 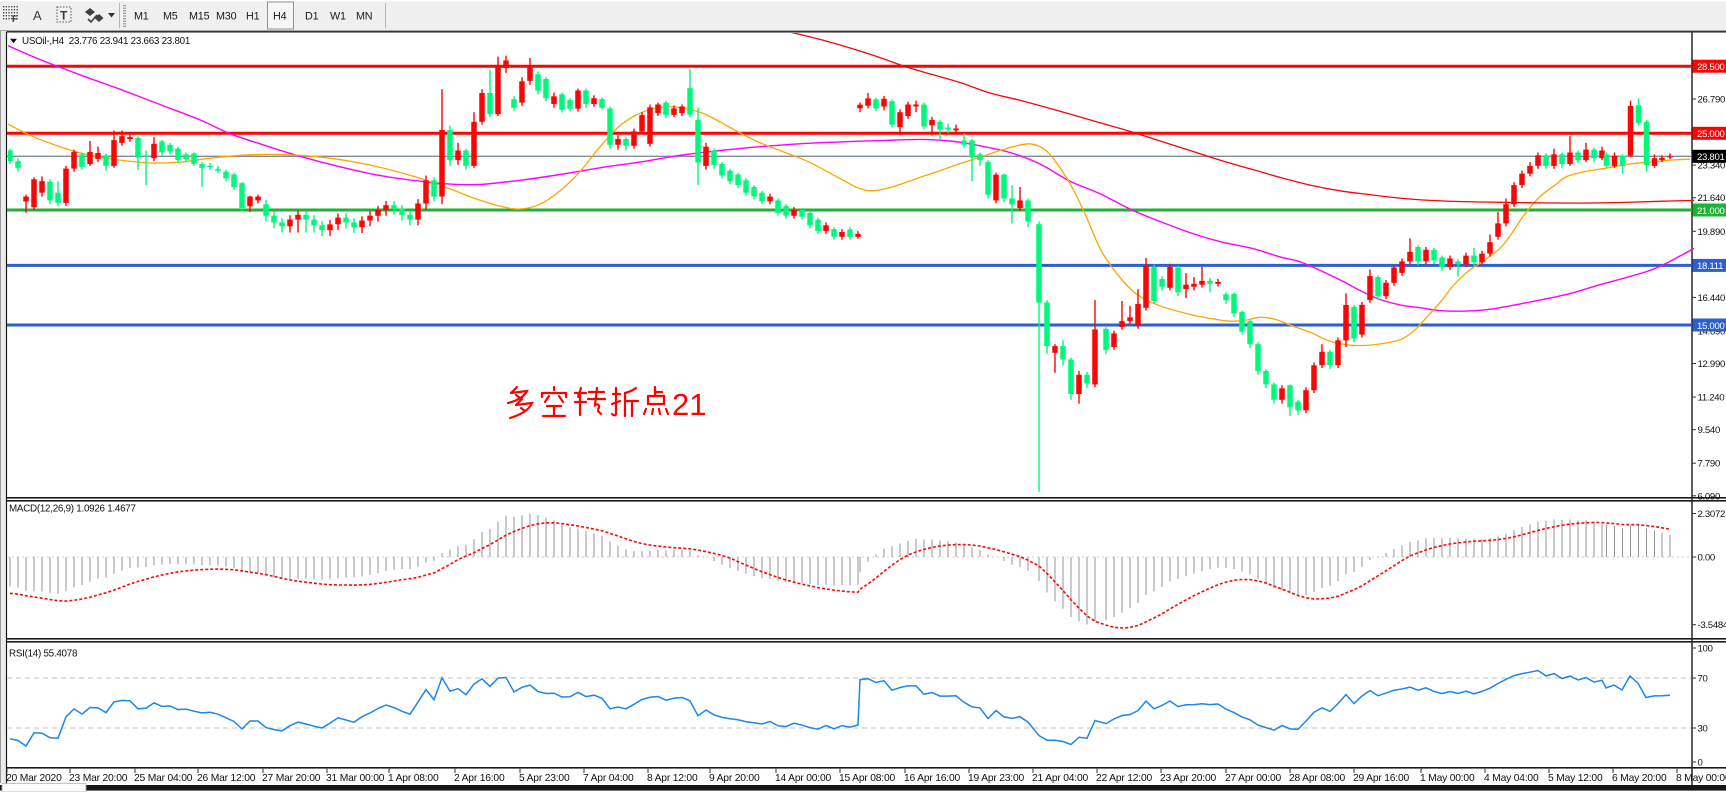 What do you see at coordinates (15, 19) in the screenshot?
I see `svg-text: F` at bounding box center [15, 19].